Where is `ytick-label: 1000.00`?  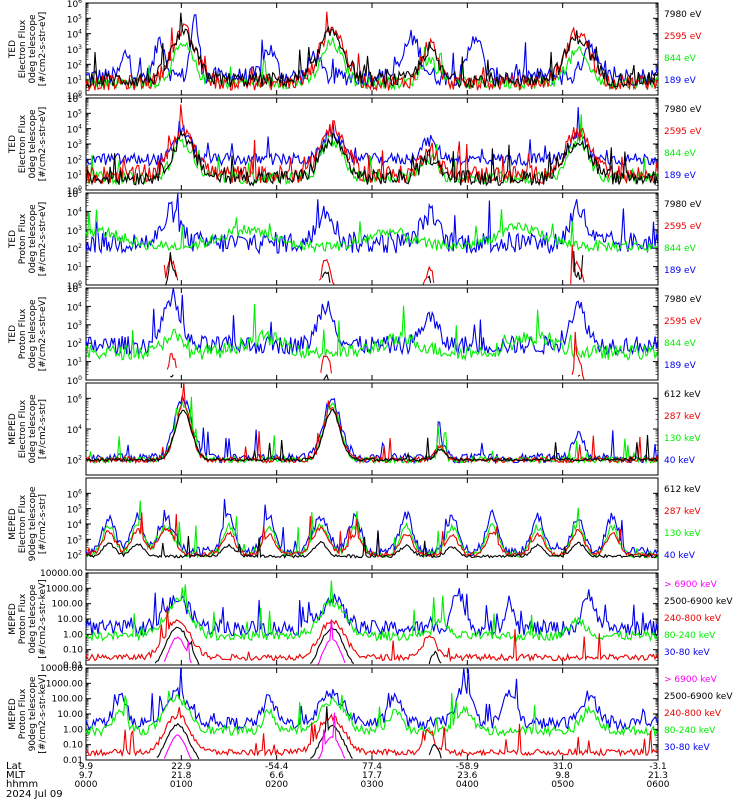
ytick-label: 1000.00 is located at coordinates (64, 684).